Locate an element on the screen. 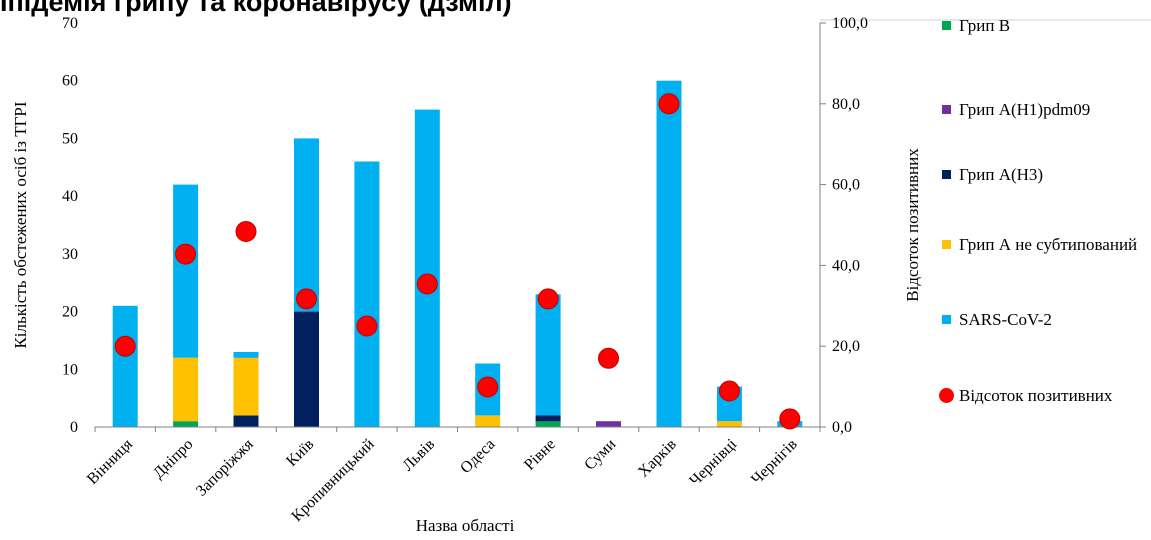 This screenshot has height=540, width=1151. legend-label: Відсоток позитивних is located at coordinates (1036, 395).